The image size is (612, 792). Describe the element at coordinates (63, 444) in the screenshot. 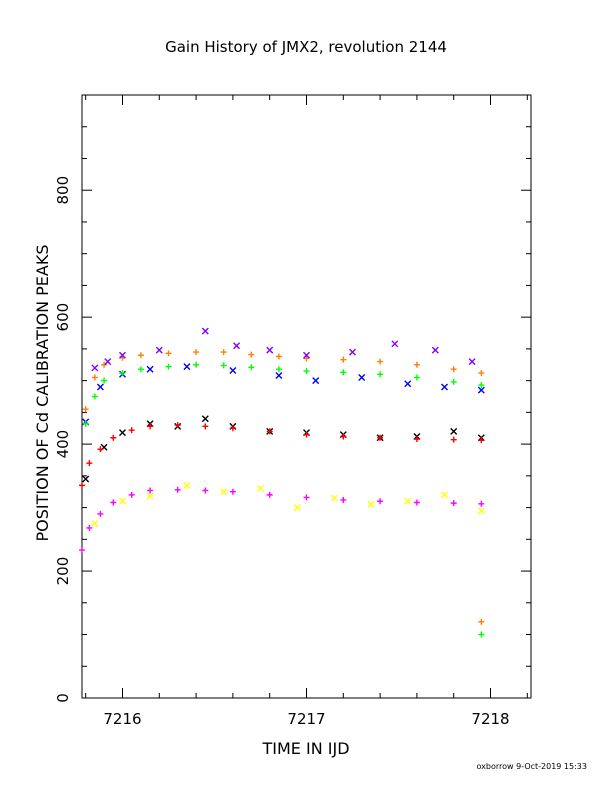

I see `y-tick-label: 400` at that location.